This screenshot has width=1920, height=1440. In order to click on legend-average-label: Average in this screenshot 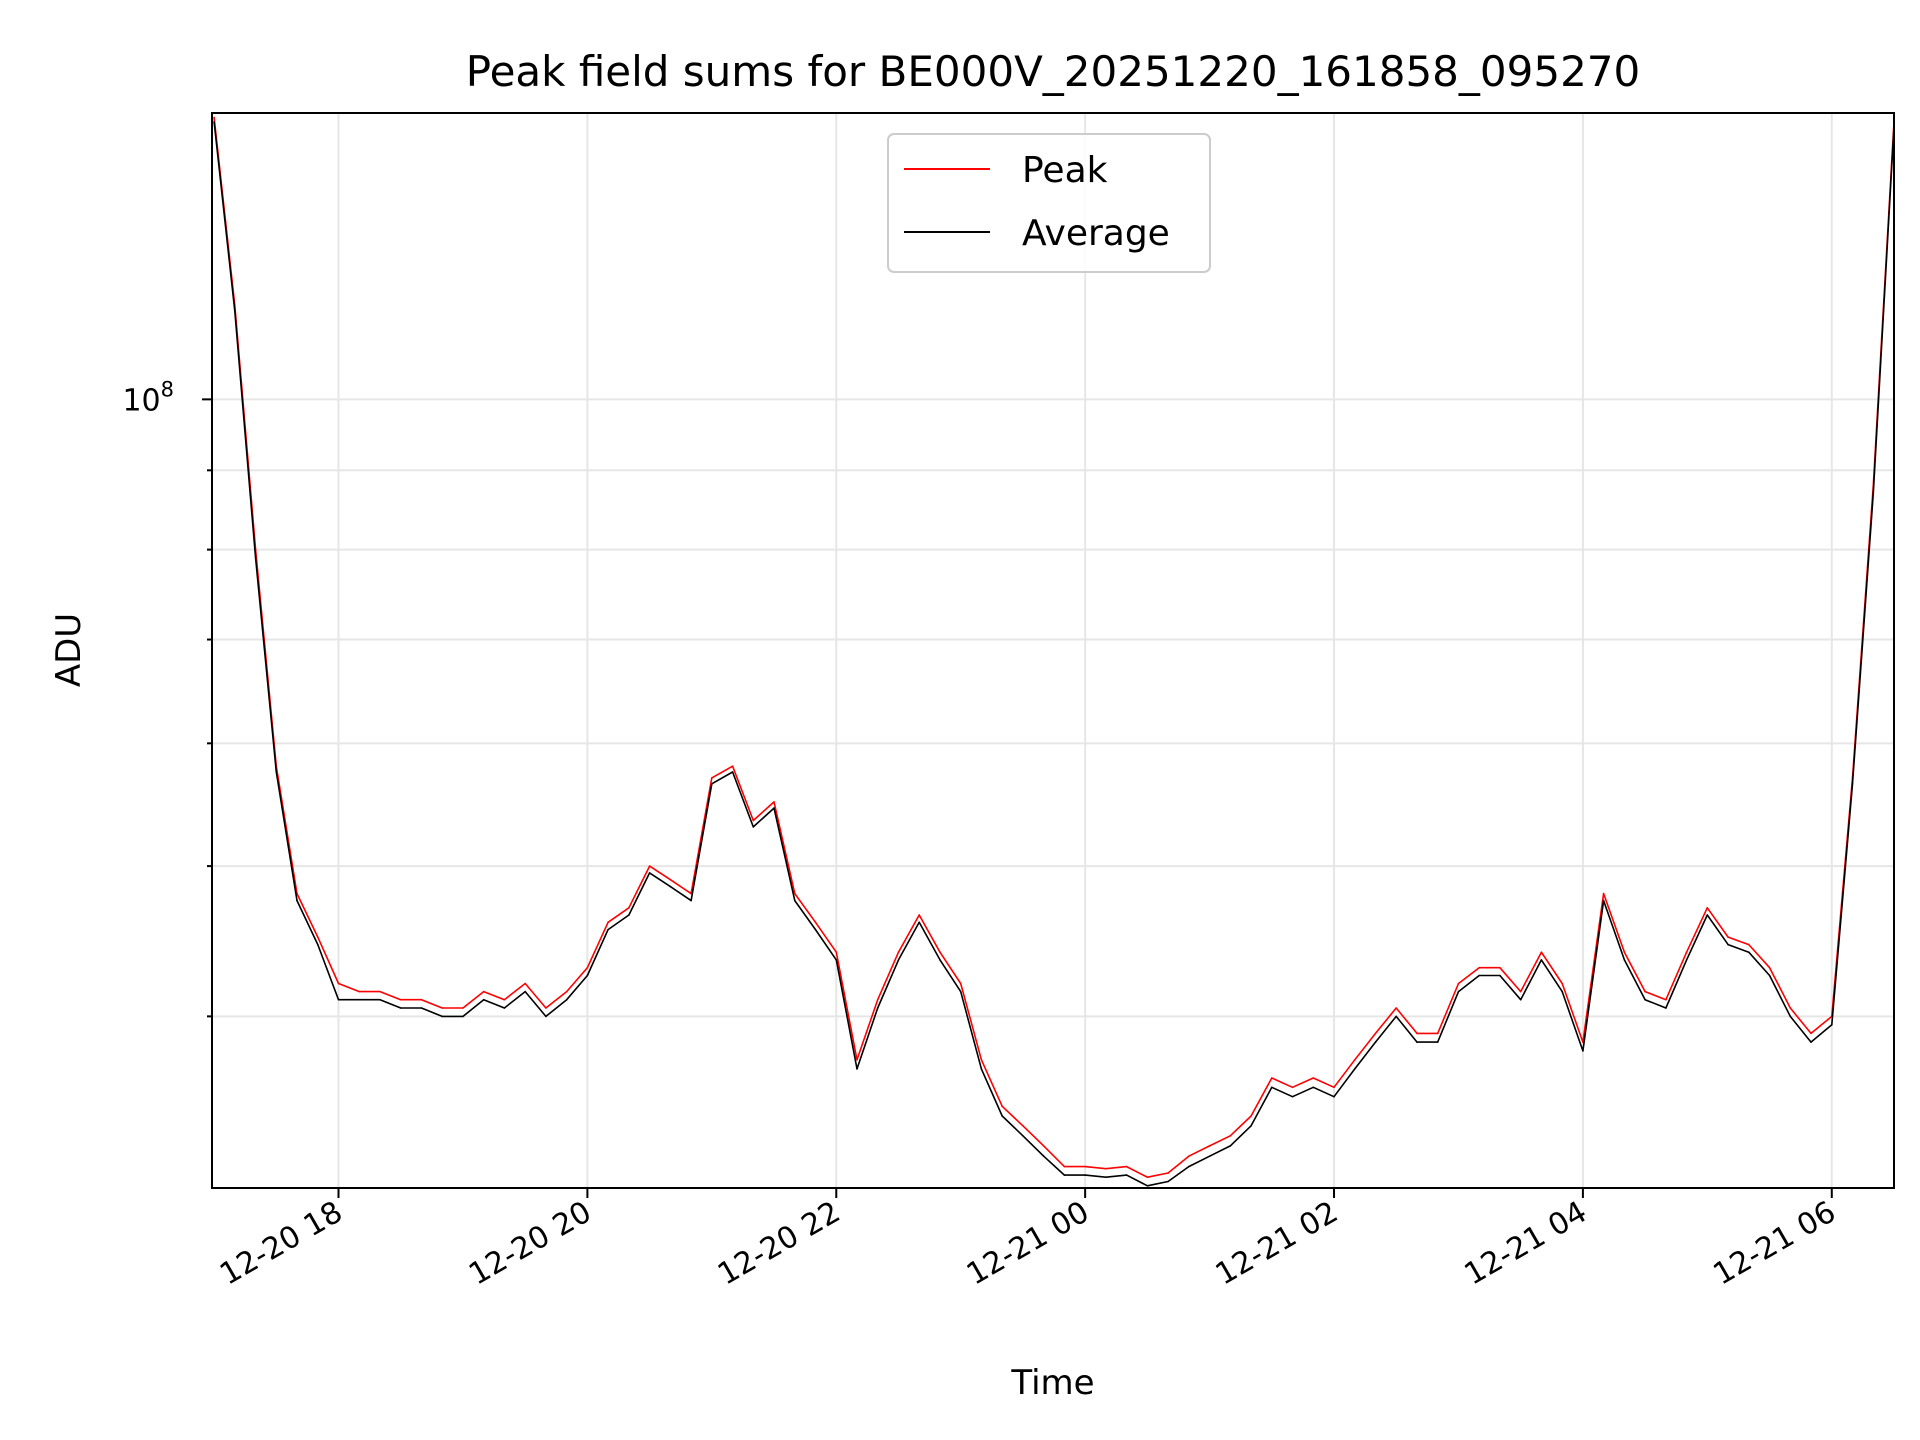, I will do `click(1096, 233)`.